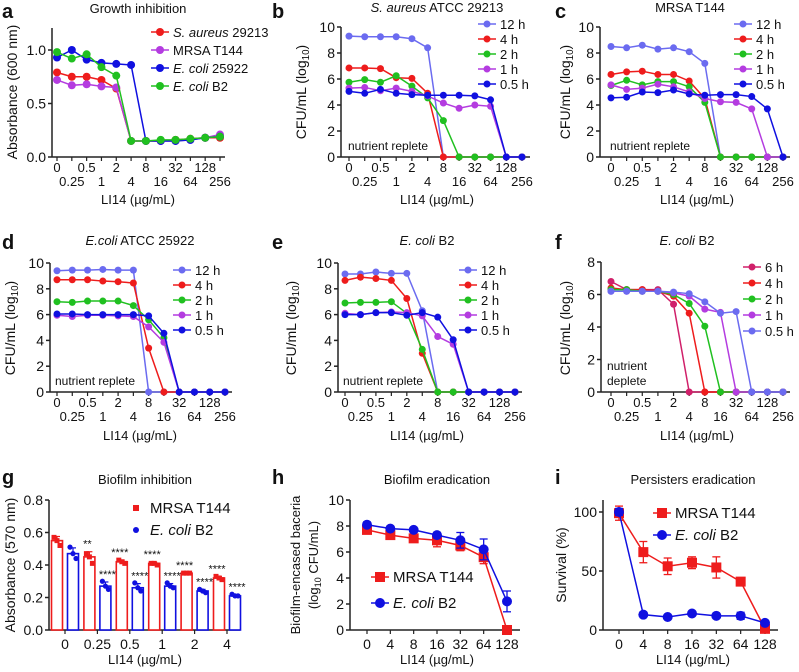  I want to click on legend-item: S. aureus 29213, so click(209, 32).